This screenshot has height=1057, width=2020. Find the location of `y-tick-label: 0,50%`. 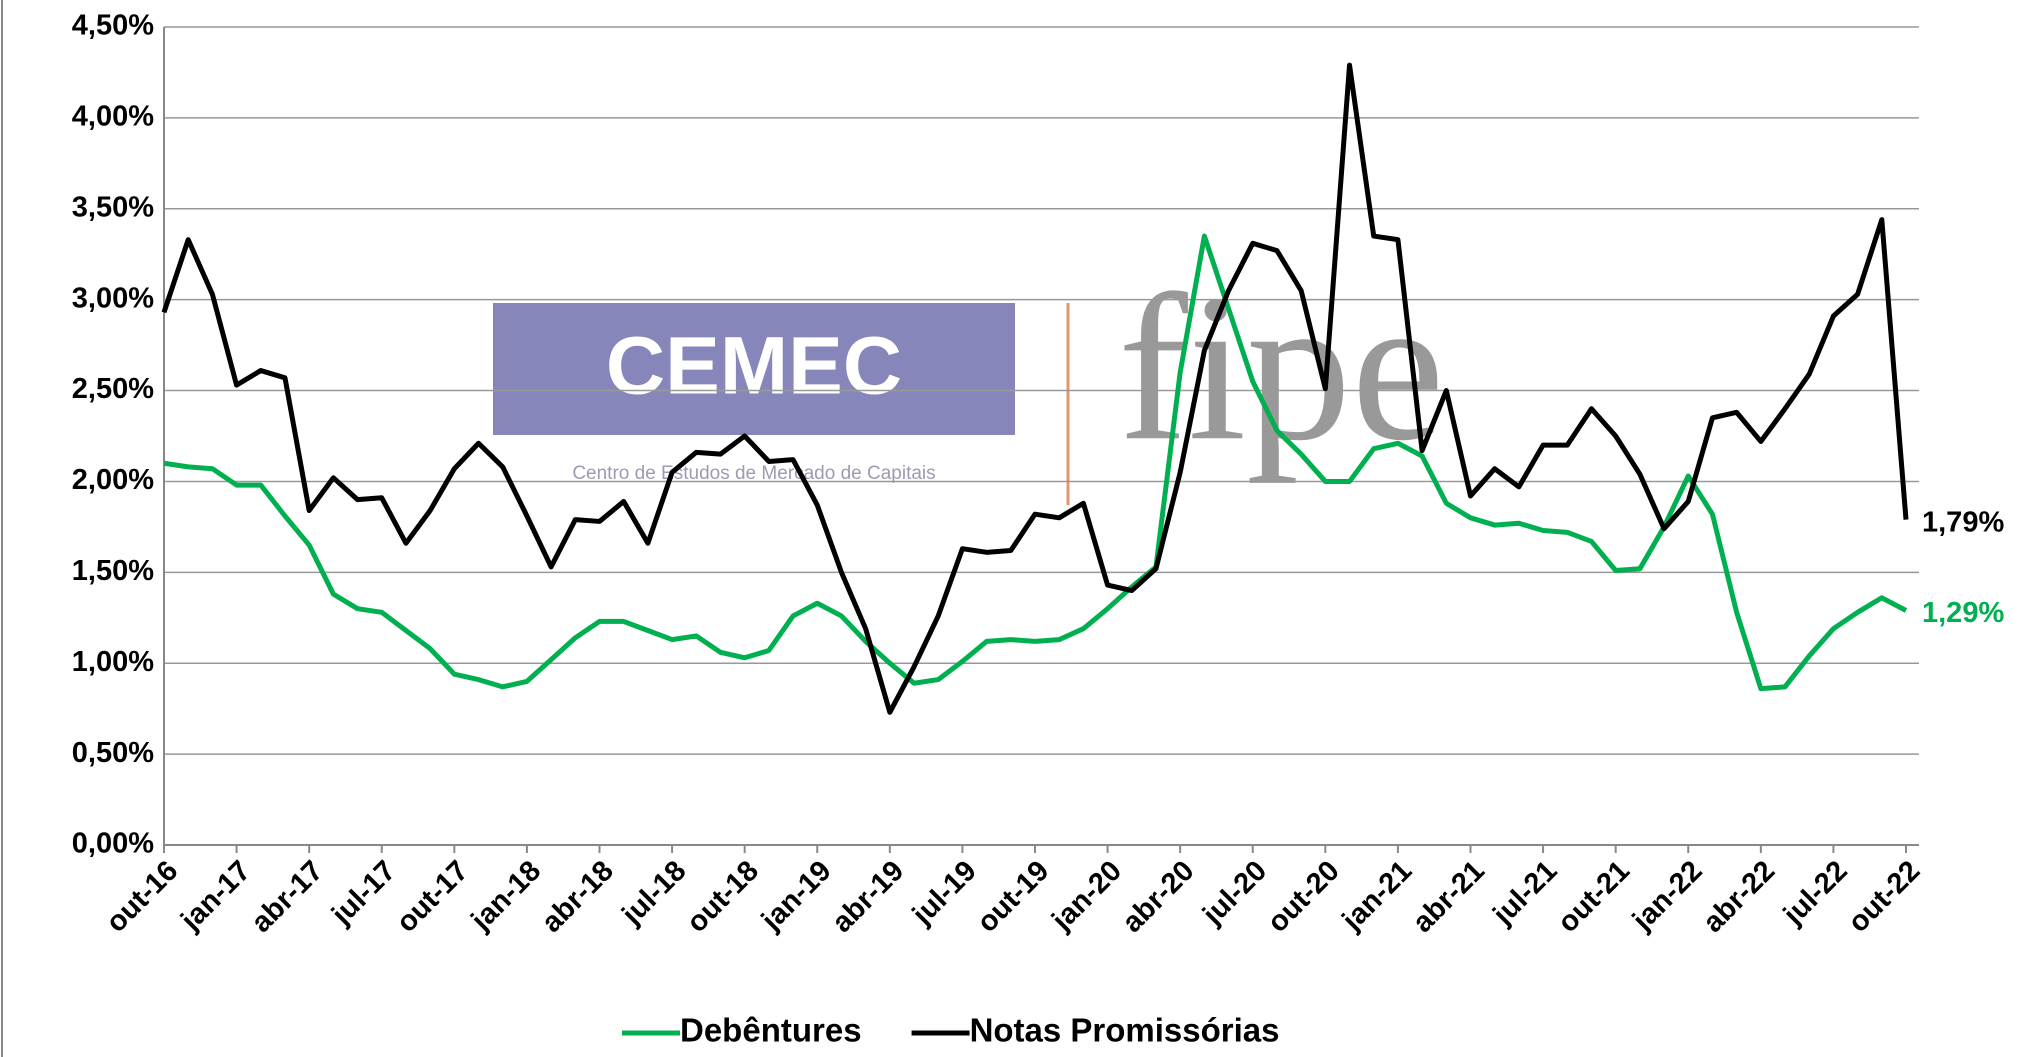

y-tick-label: 0,50% is located at coordinates (113, 753).